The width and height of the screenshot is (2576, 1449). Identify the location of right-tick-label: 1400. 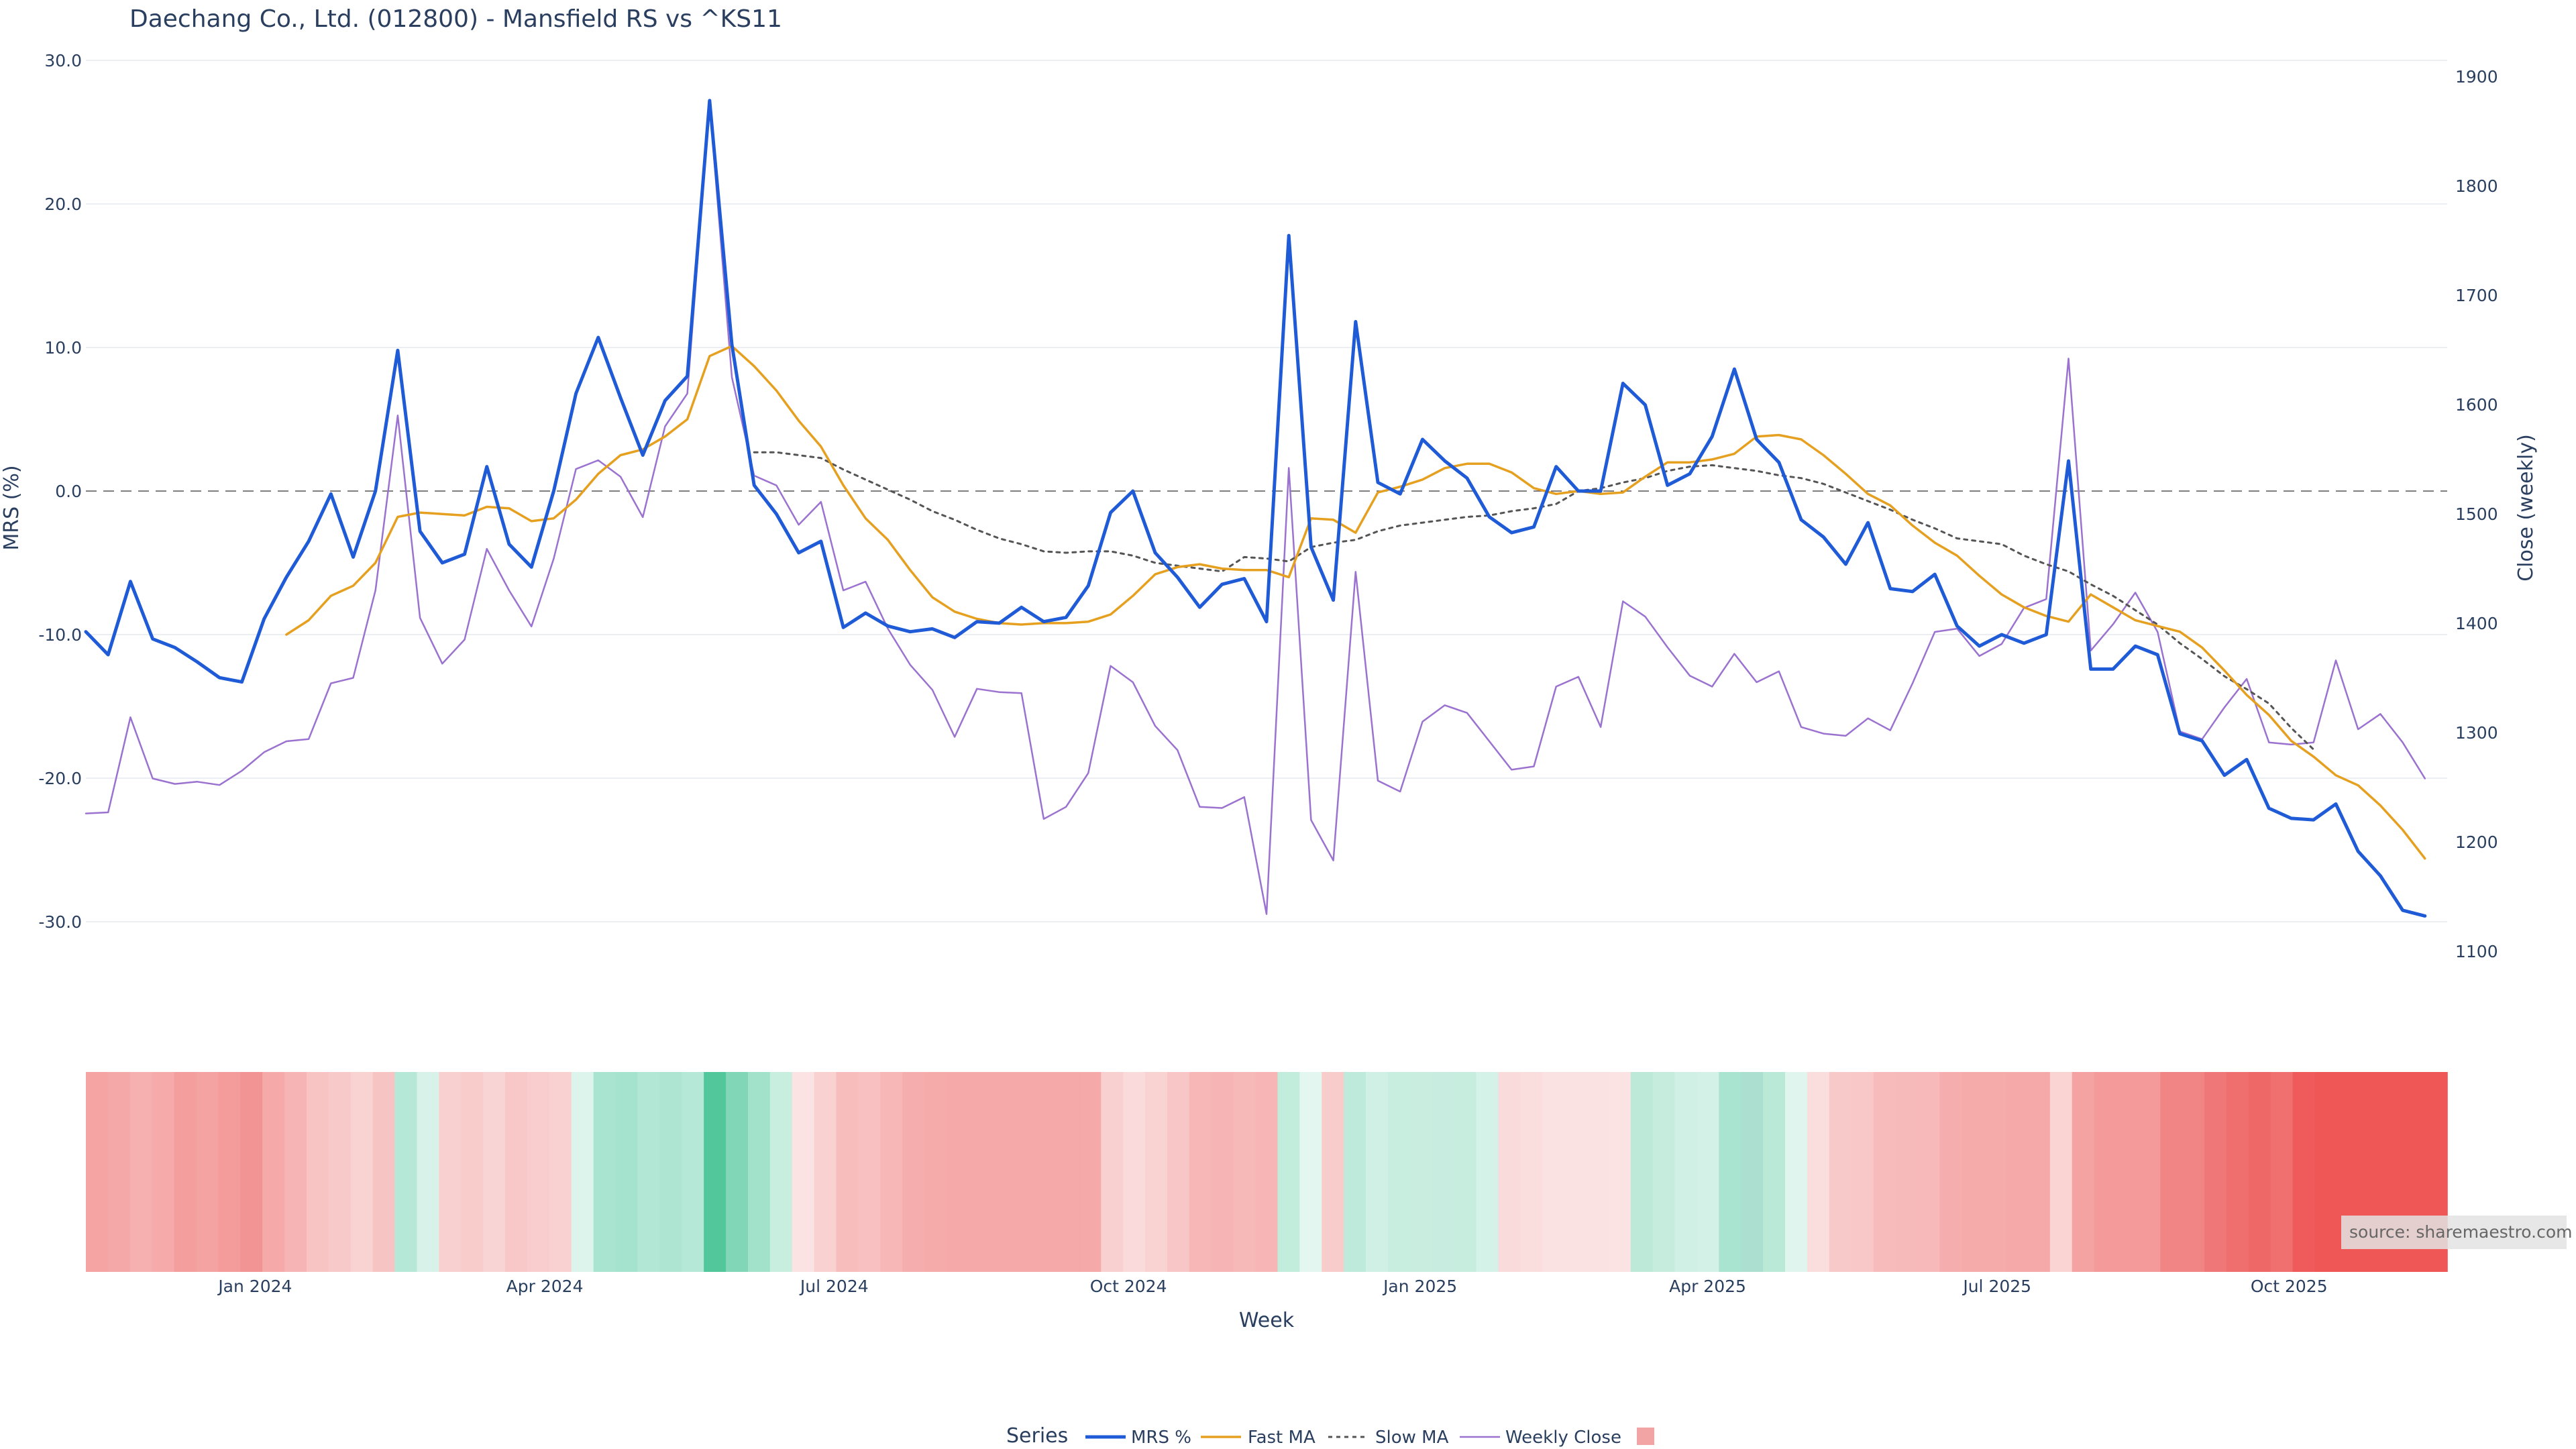
(2476, 623).